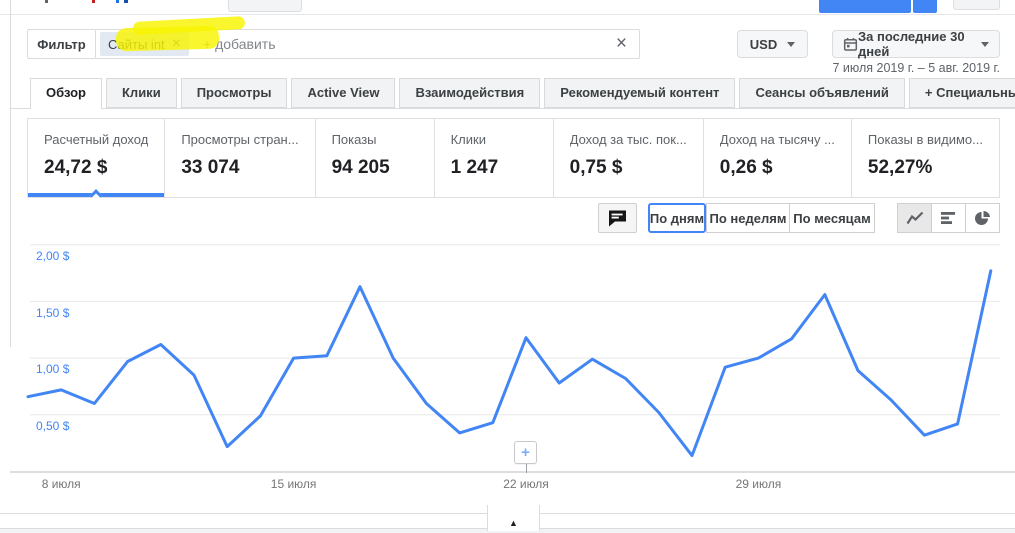 Image resolution: width=1015 pixels, height=533 pixels. I want to click on metric-rpm: Доход на тысячу ... 0,26 $, so click(778, 158).